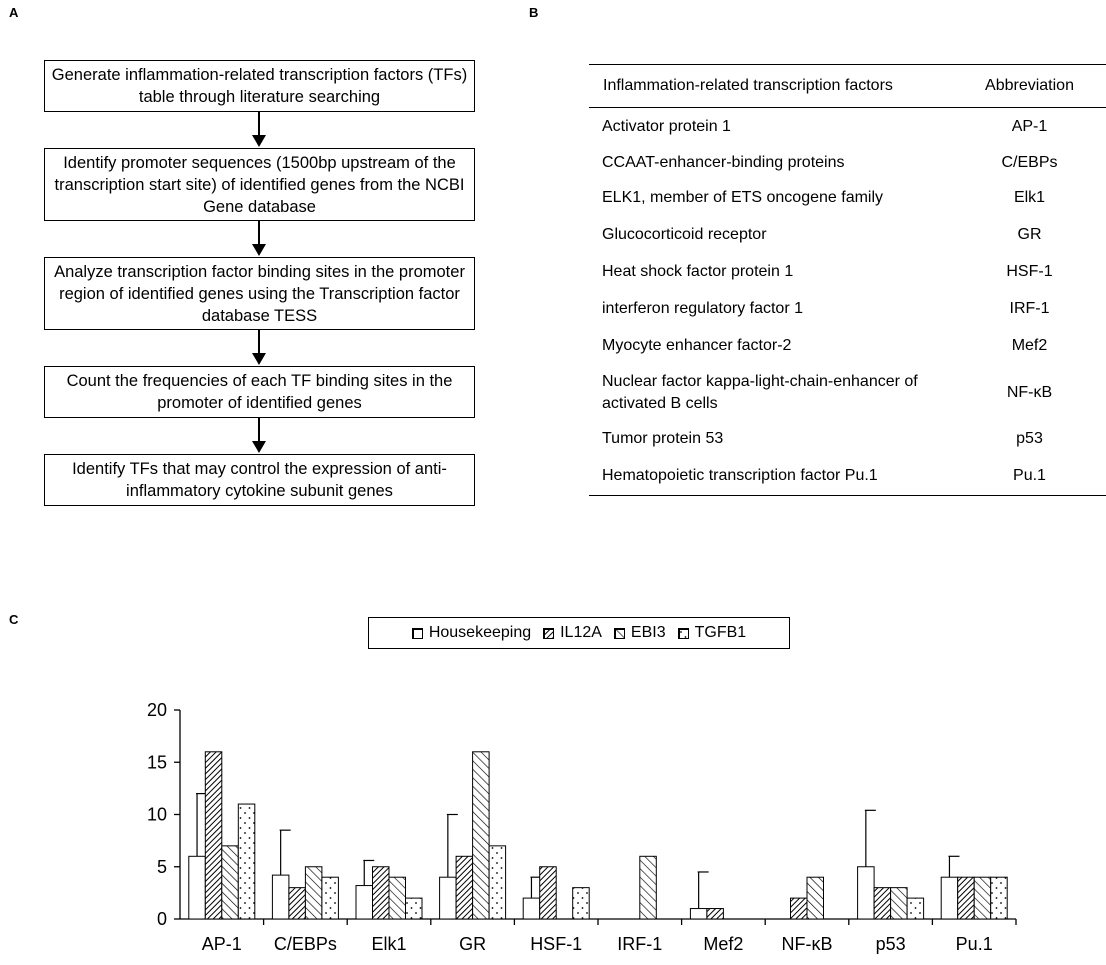  Describe the element at coordinates (698, 271) in the screenshot. I see `tf-name: Heat shock factor protein 1` at that location.